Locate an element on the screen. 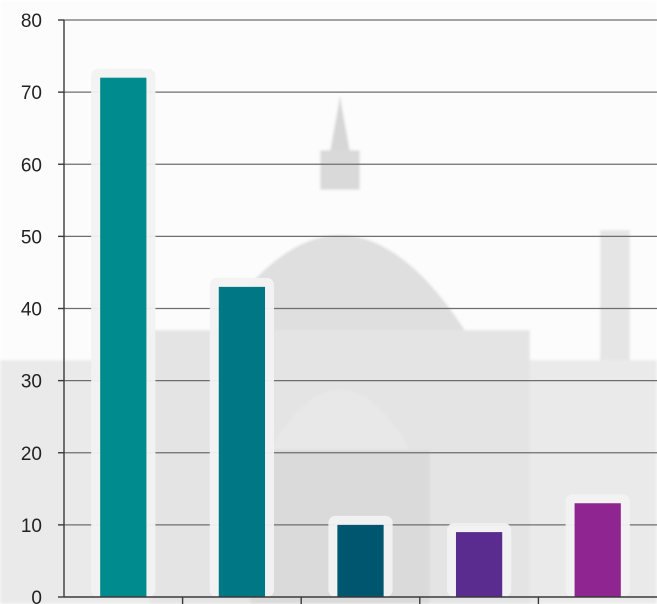 The width and height of the screenshot is (657, 604). y-axis-ticks: 0 10 20 30 40 50 60 70 80 is located at coordinates (31, 307).